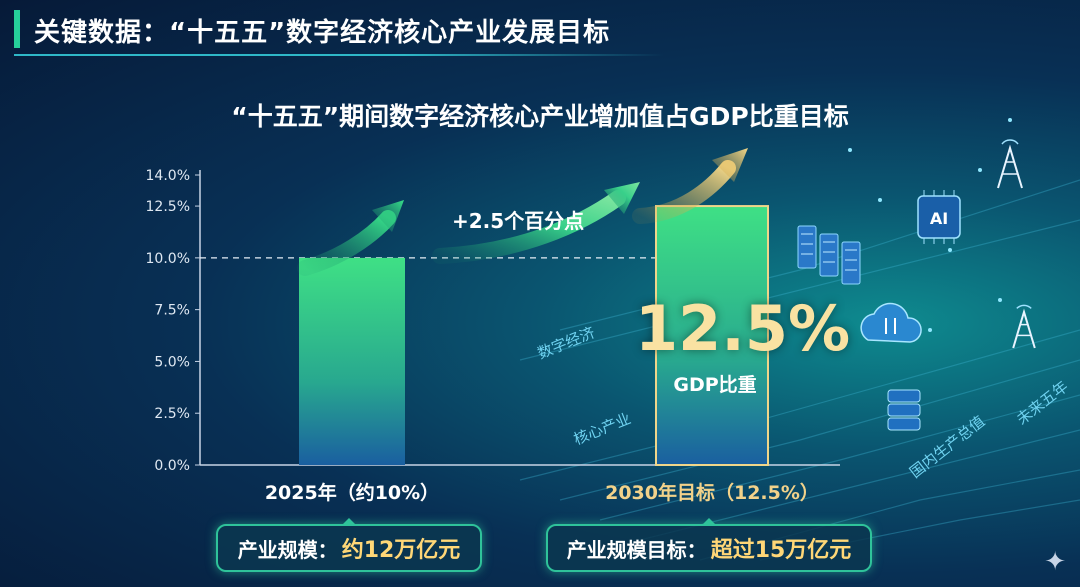 The height and width of the screenshot is (587, 1080). I want to click on bar-2030, so click(712, 335).